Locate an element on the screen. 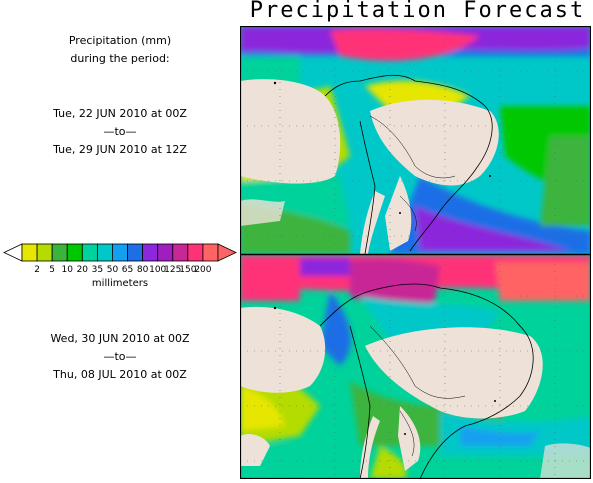 The width and height of the screenshot is (593, 483). legend-tick-label: 200 is located at coordinates (202, 270).